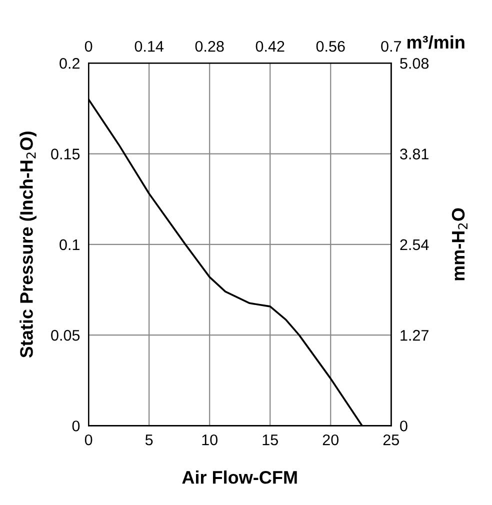 The width and height of the screenshot is (492, 505). I want to click on y-tick-label: 0.05, so click(65, 335).